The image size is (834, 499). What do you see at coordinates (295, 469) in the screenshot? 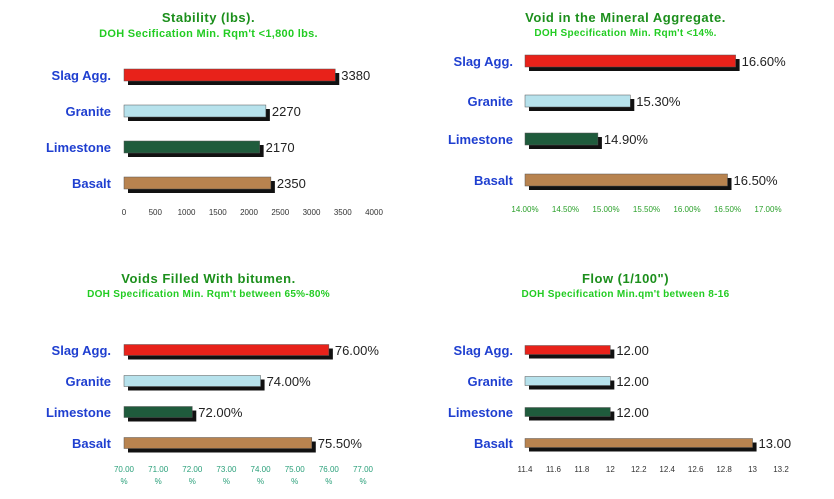
I see `tick-label: 75.00` at bounding box center [295, 469].